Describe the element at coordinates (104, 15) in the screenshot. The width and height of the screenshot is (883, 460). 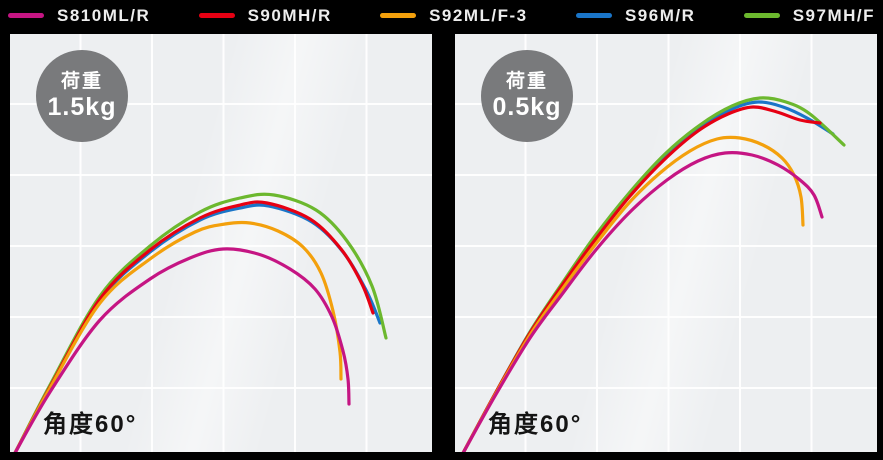
I see `legend-label: S810ML/R` at that location.